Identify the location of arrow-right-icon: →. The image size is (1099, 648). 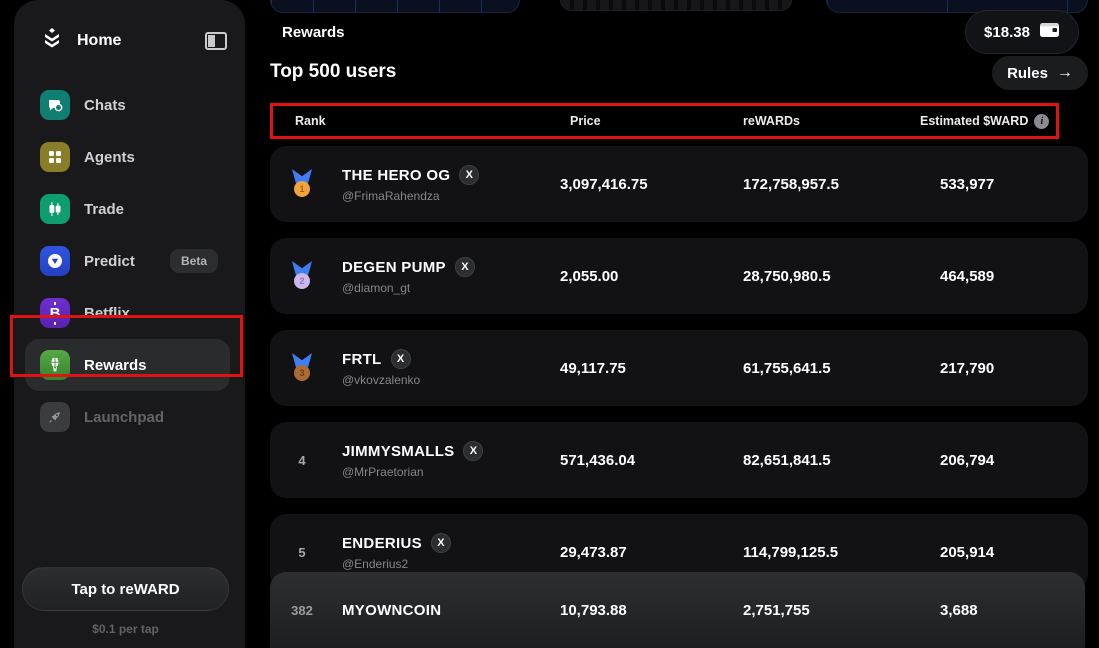
(1064, 72).